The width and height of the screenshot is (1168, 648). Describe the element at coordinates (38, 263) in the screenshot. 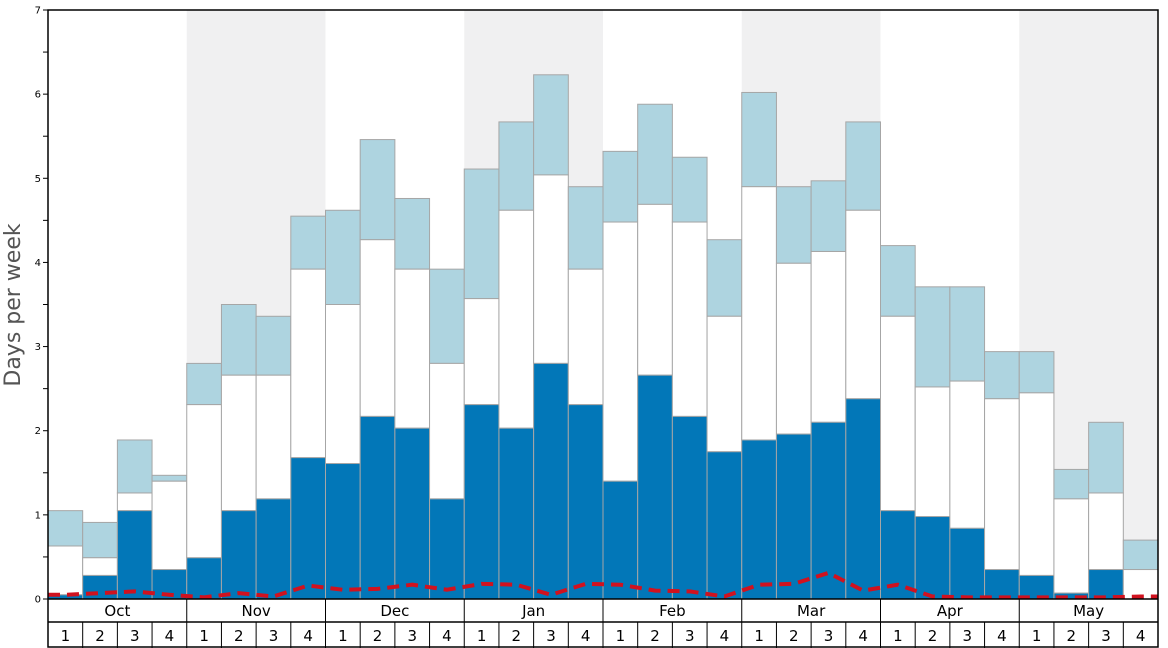

I see `y-tick-label: 4` at that location.